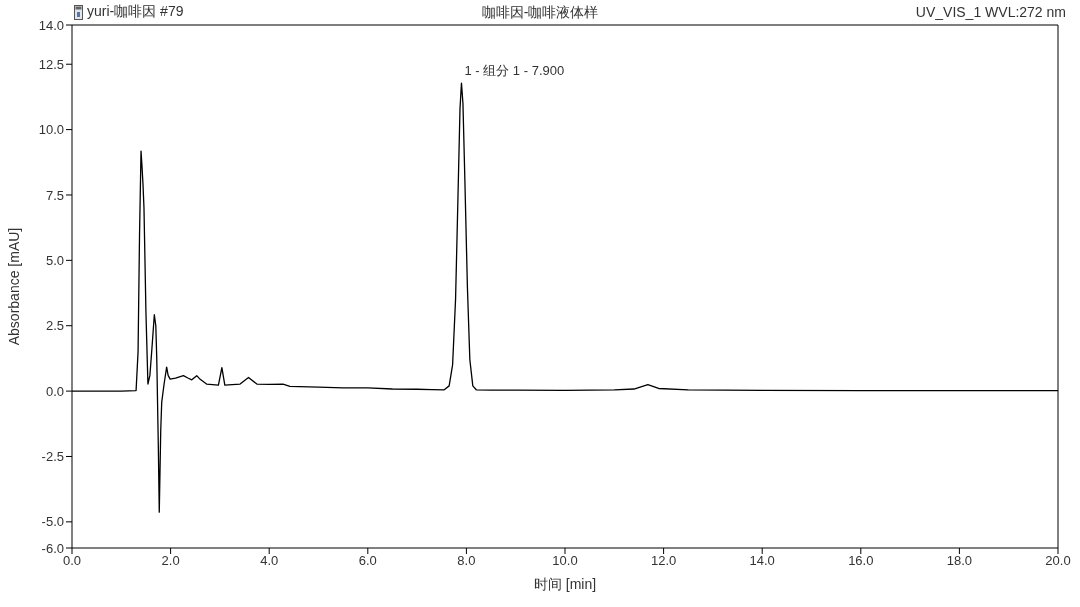  What do you see at coordinates (52, 548) in the screenshot?
I see `y-tick-label: -6.0` at bounding box center [52, 548].